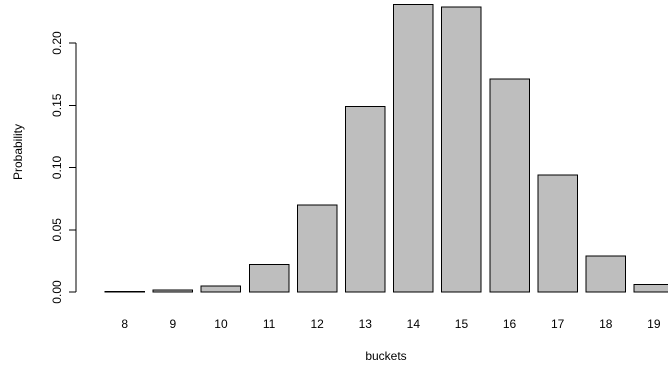 This screenshot has height=367, width=668. I want to click on x-tick-label: 19, so click(654, 324).